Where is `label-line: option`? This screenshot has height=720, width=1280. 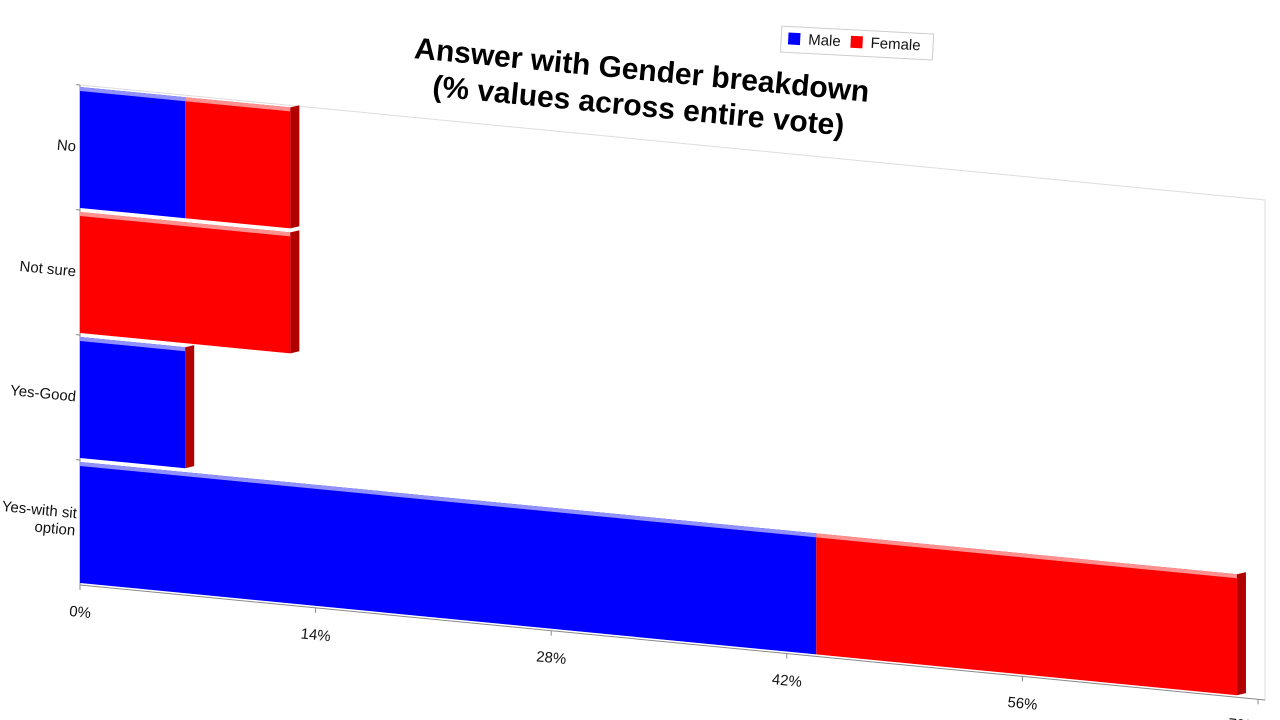
label-line: option is located at coordinates (55, 529).